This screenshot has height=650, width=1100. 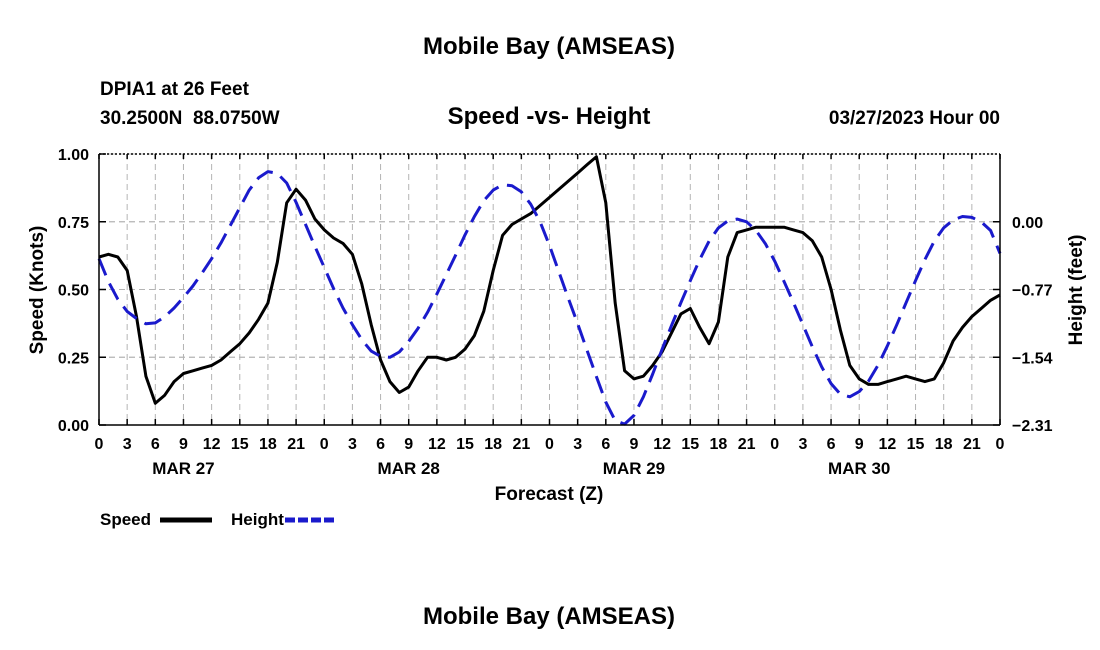 I want to click on y-tick-label: 1.00, so click(x=73, y=155).